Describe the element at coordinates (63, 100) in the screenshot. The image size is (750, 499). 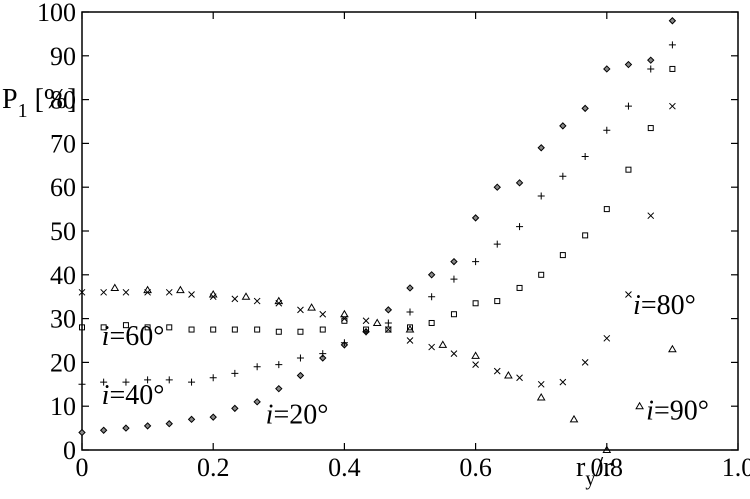
I see `y-tick-label: 80` at that location.